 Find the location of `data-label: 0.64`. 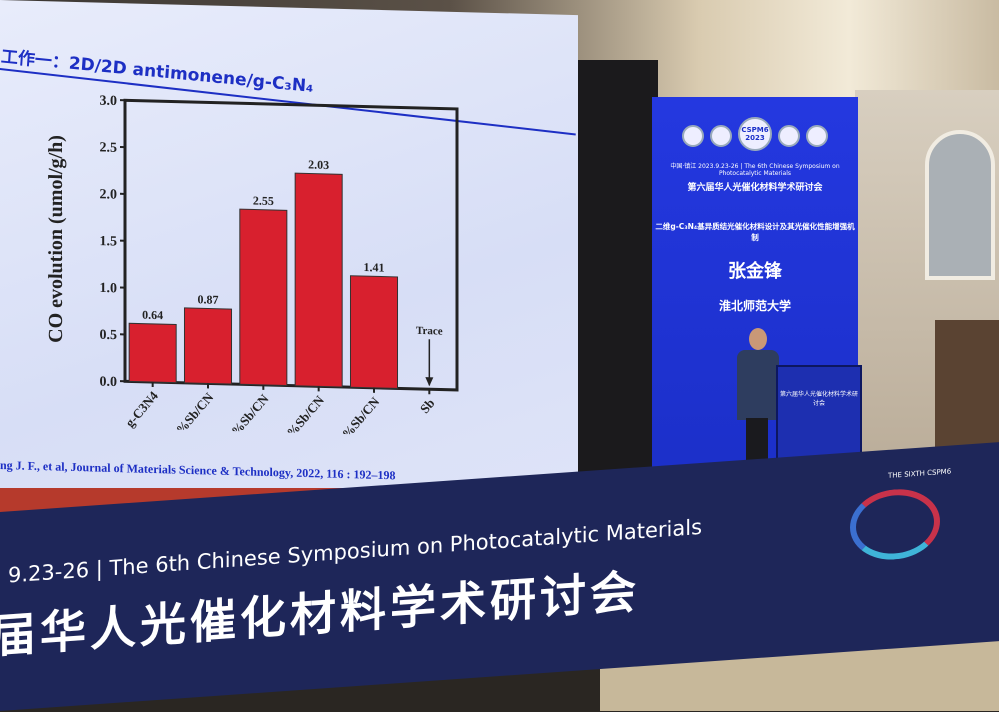

data-label: 0.64 is located at coordinates (152, 315).